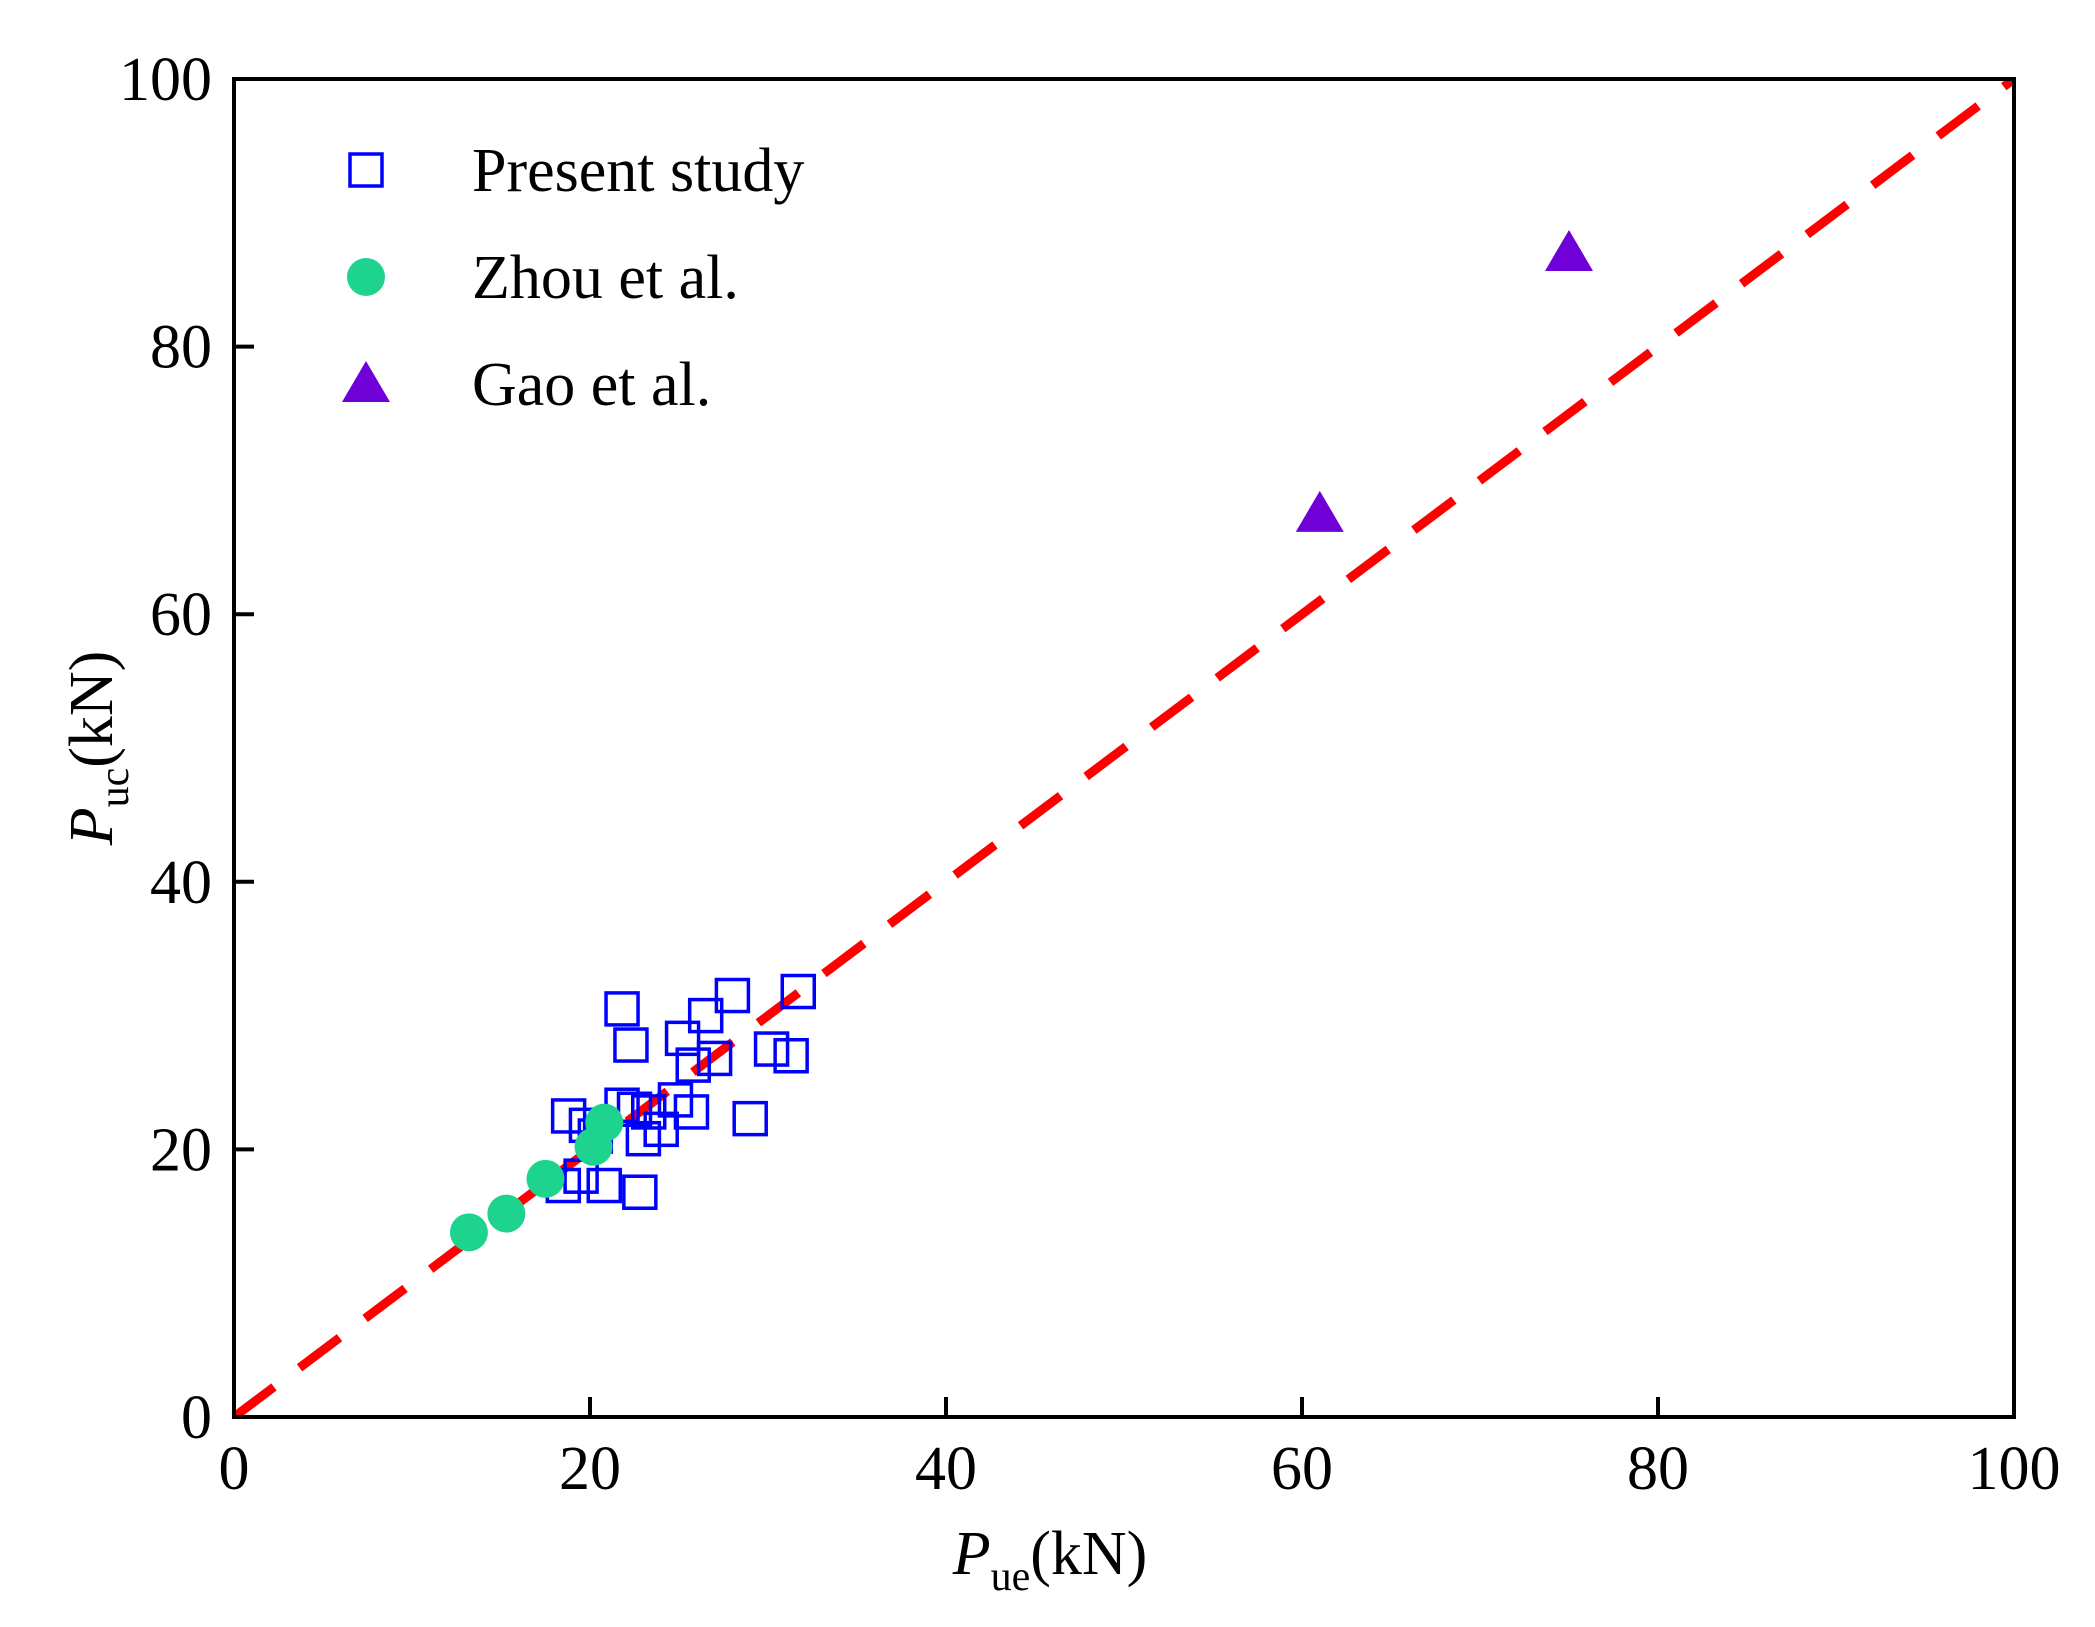 The height and width of the screenshot is (1627, 2095). I want to click on x-tick-label: 80, so click(1658, 1469).